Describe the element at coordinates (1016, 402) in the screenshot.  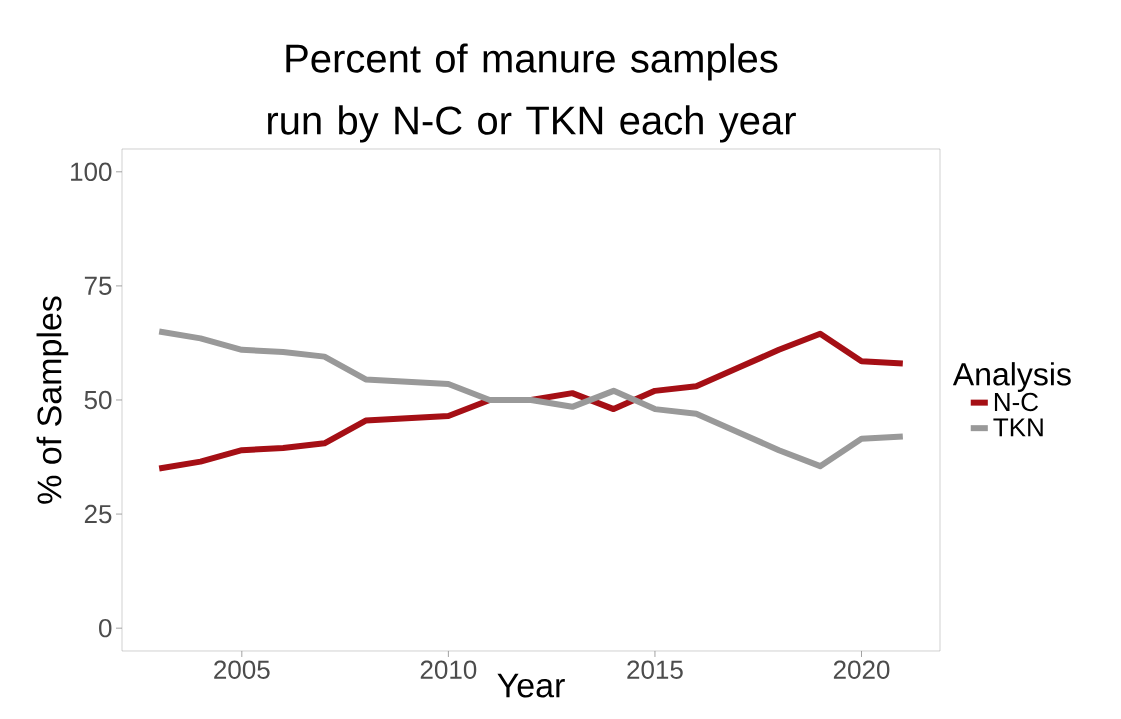
I see `legend-label: N-C` at that location.